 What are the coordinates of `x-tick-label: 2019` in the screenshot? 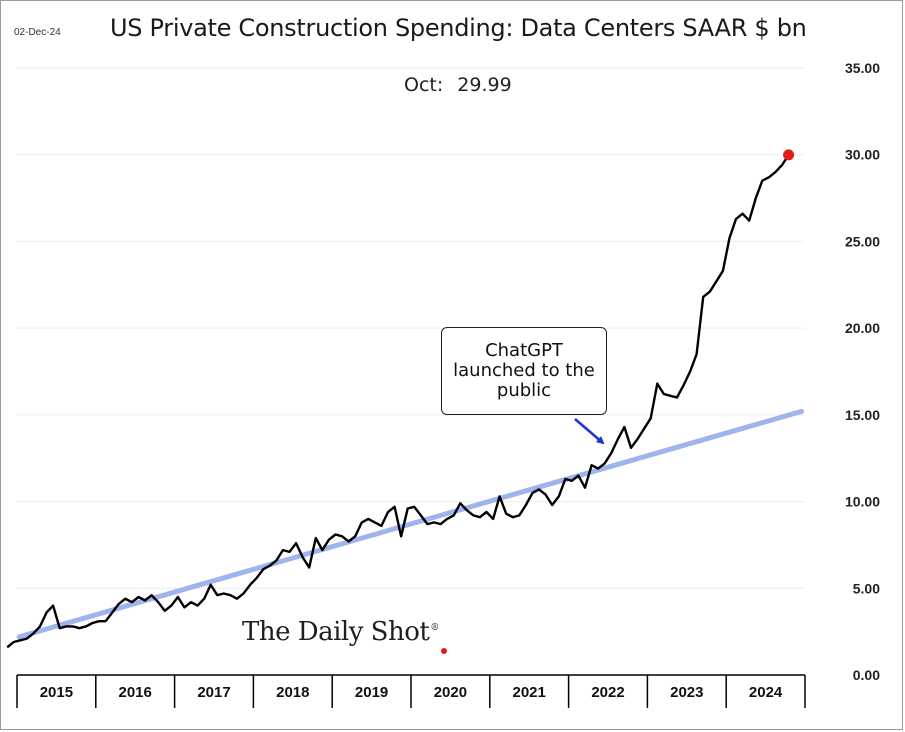 It's located at (371, 692).